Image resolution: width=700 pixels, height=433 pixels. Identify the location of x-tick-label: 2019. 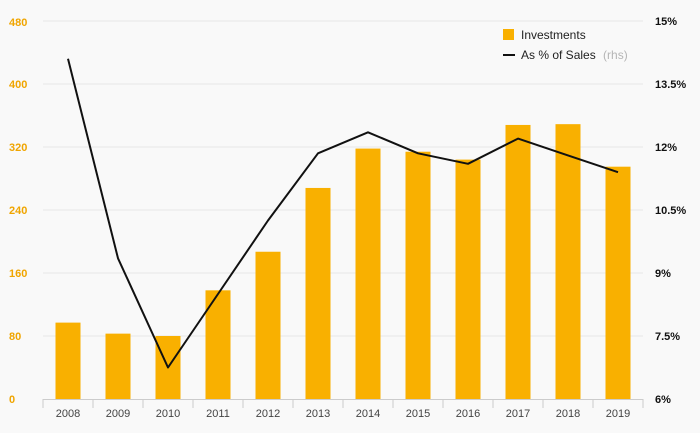
(618, 414).